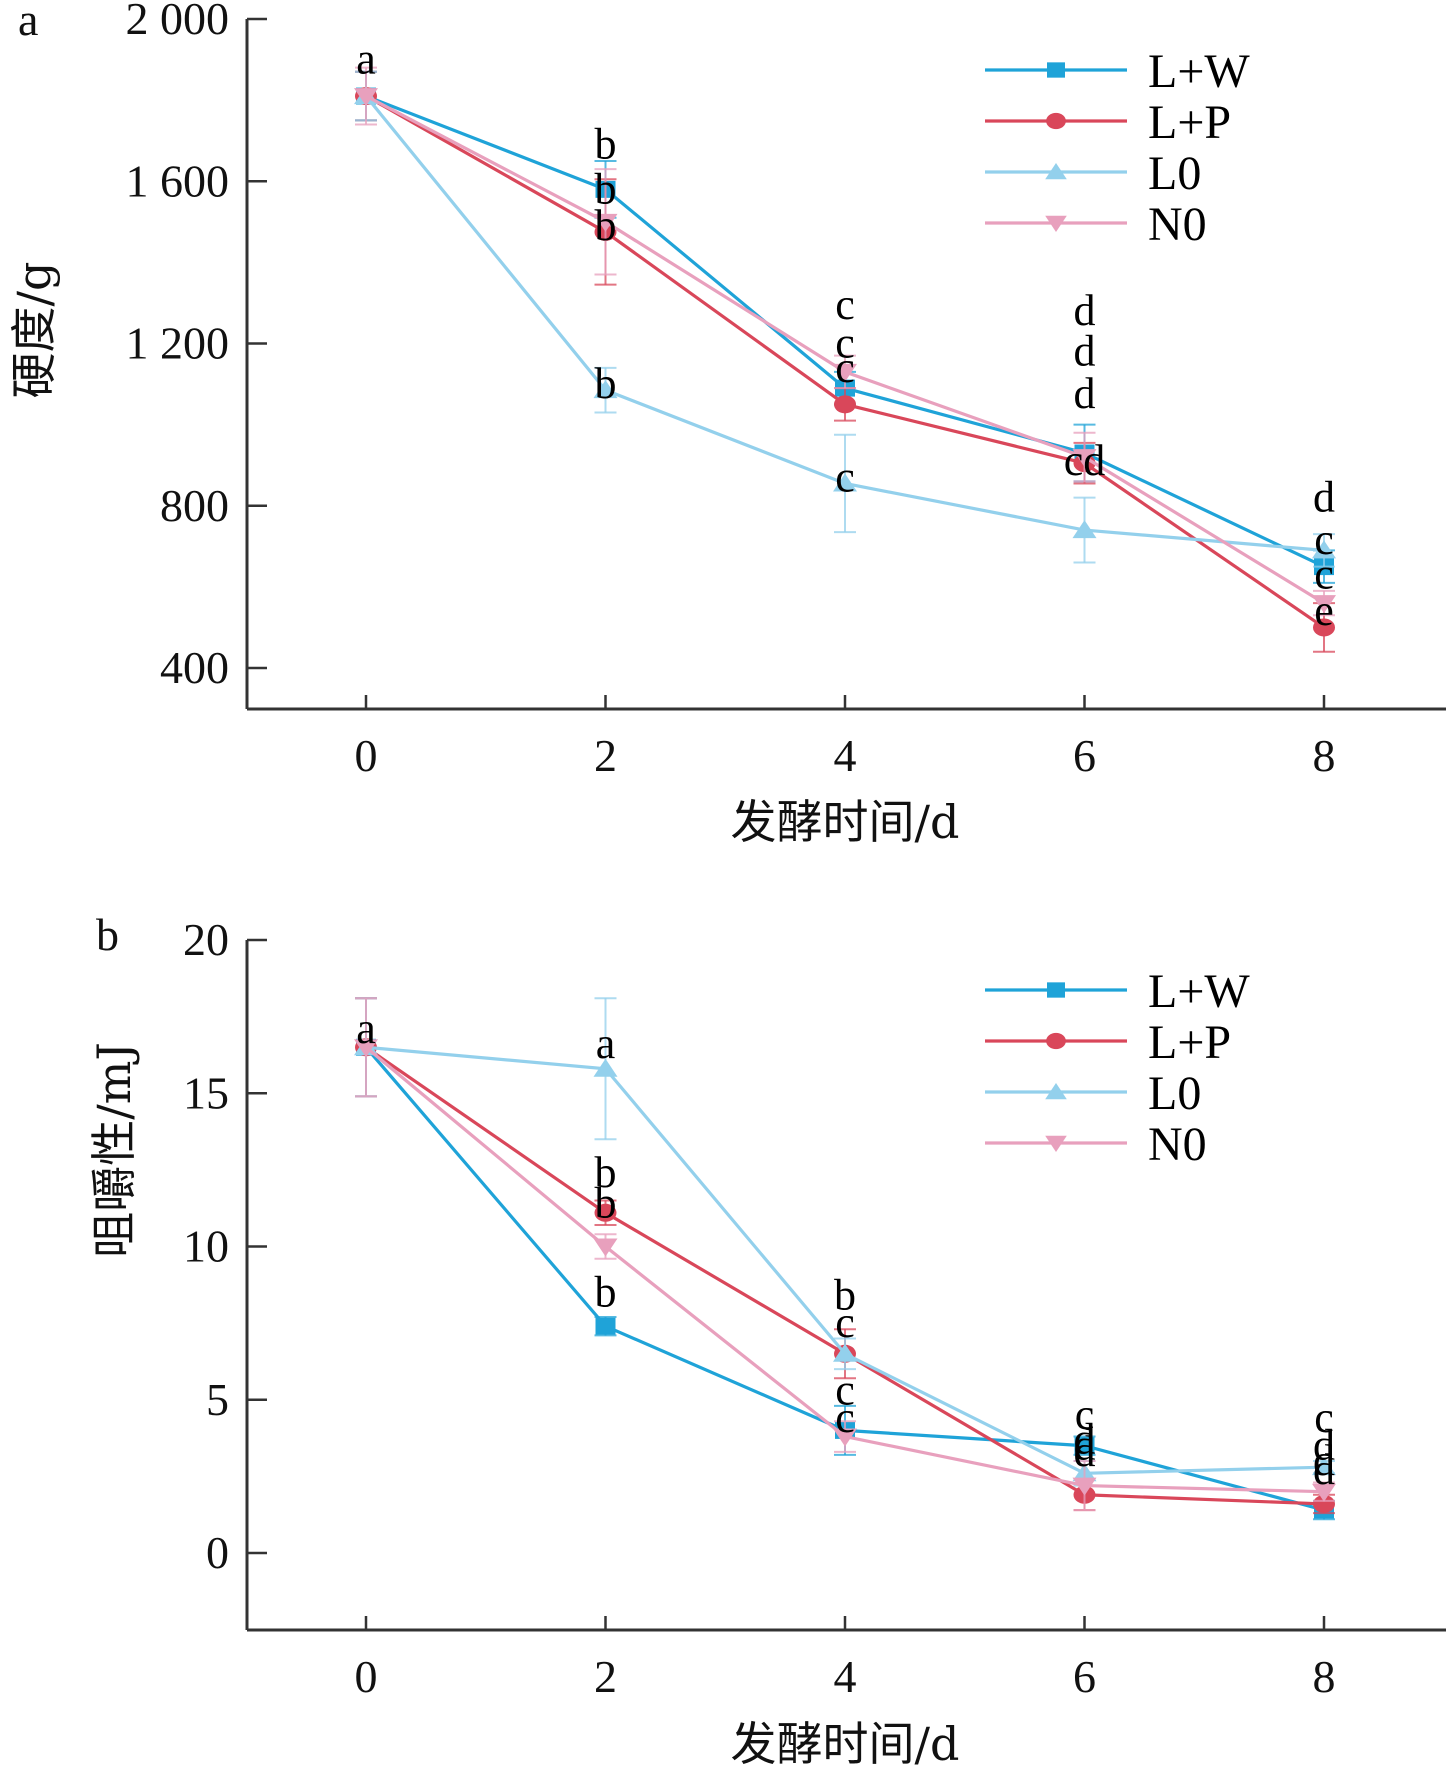  Describe the element at coordinates (845, 1676) in the screenshot. I see `x-tick-label: 4` at that location.